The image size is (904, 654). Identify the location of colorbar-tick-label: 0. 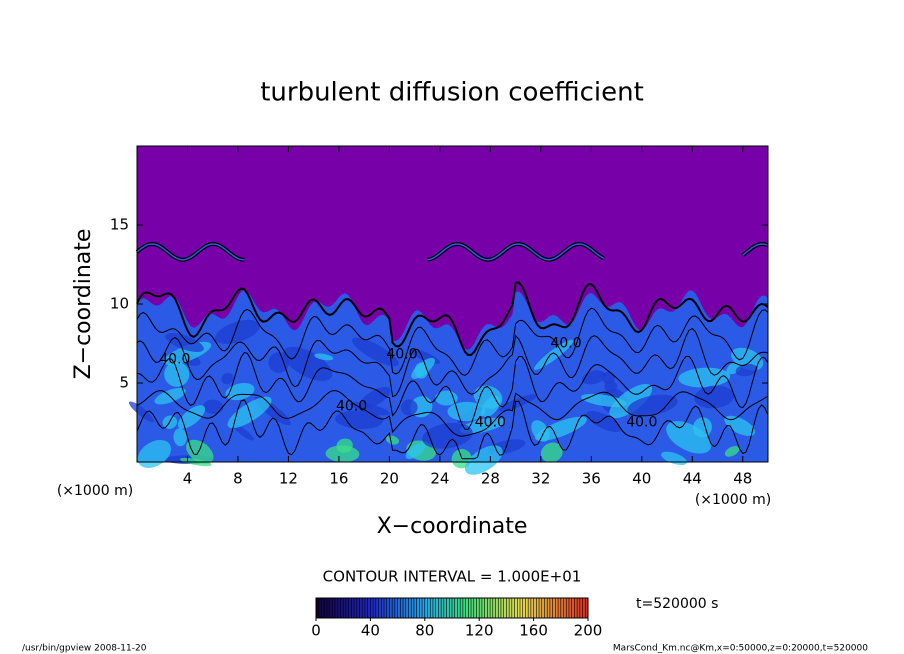
(316, 631).